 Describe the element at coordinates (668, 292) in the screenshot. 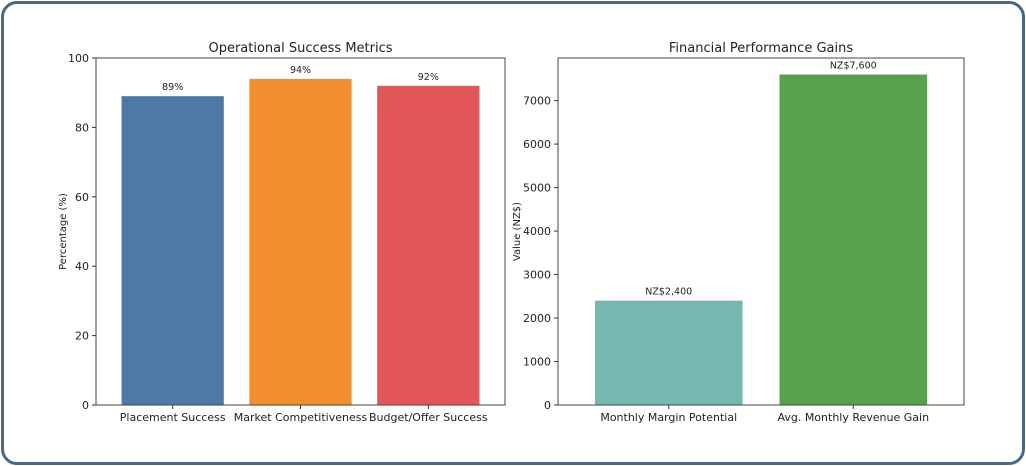

I see `chart2-data-label: NZ$2,400` at that location.